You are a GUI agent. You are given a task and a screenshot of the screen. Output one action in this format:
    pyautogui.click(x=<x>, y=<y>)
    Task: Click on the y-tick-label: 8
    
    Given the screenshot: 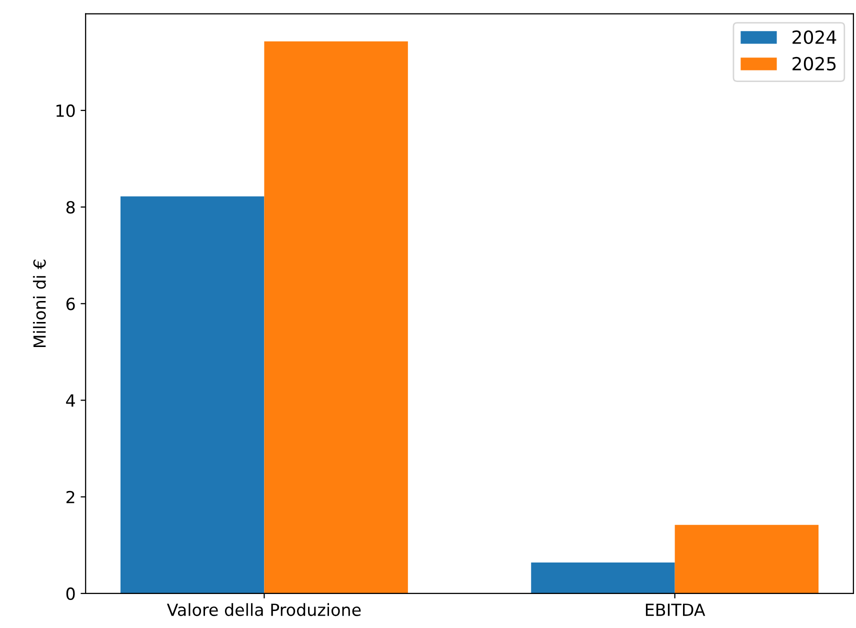 What is the action you would take?
    pyautogui.click(x=70, y=207)
    